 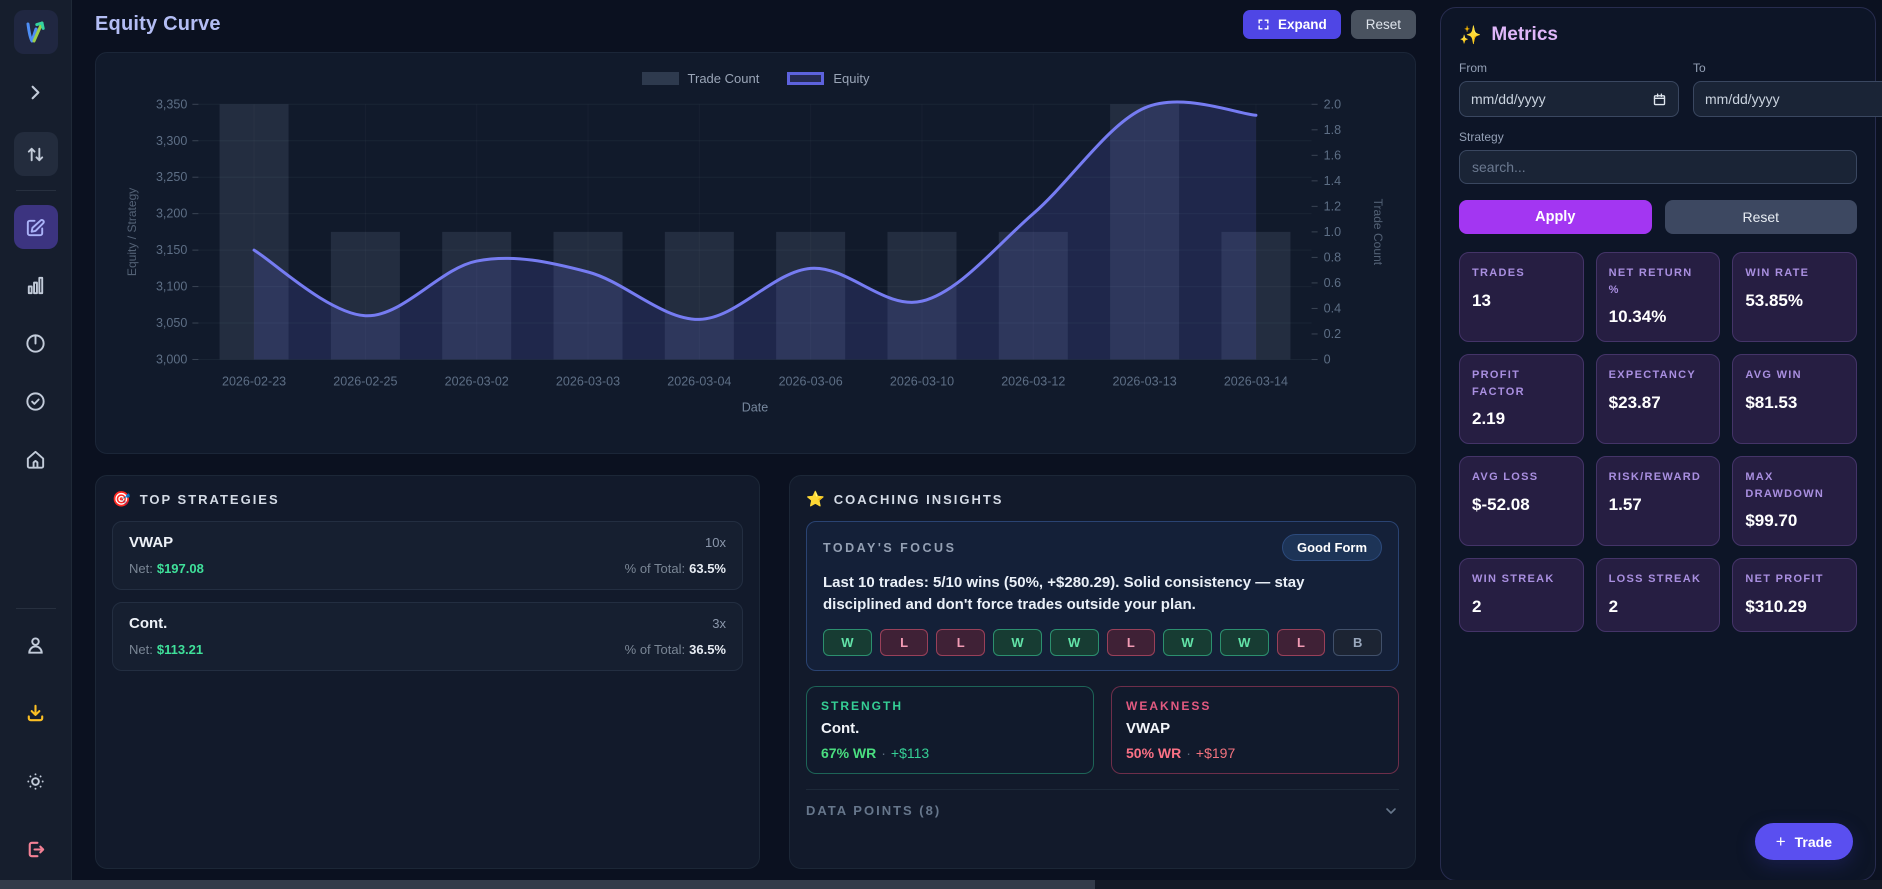 I want to click on sidebar-item-analytics, so click(x=36, y=285).